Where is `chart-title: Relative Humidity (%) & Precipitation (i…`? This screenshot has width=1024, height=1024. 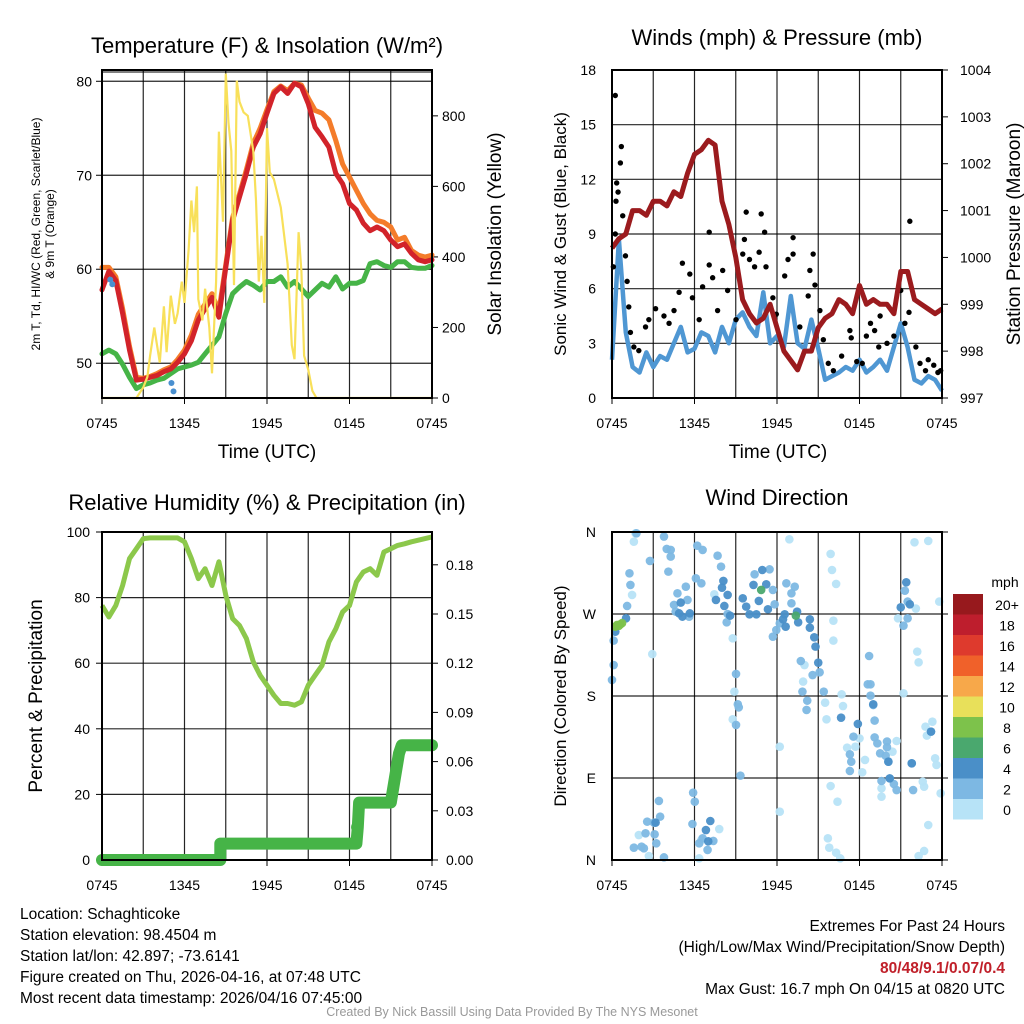
chart-title: Relative Humidity (%) & Precipitation (i… is located at coordinates (266, 502).